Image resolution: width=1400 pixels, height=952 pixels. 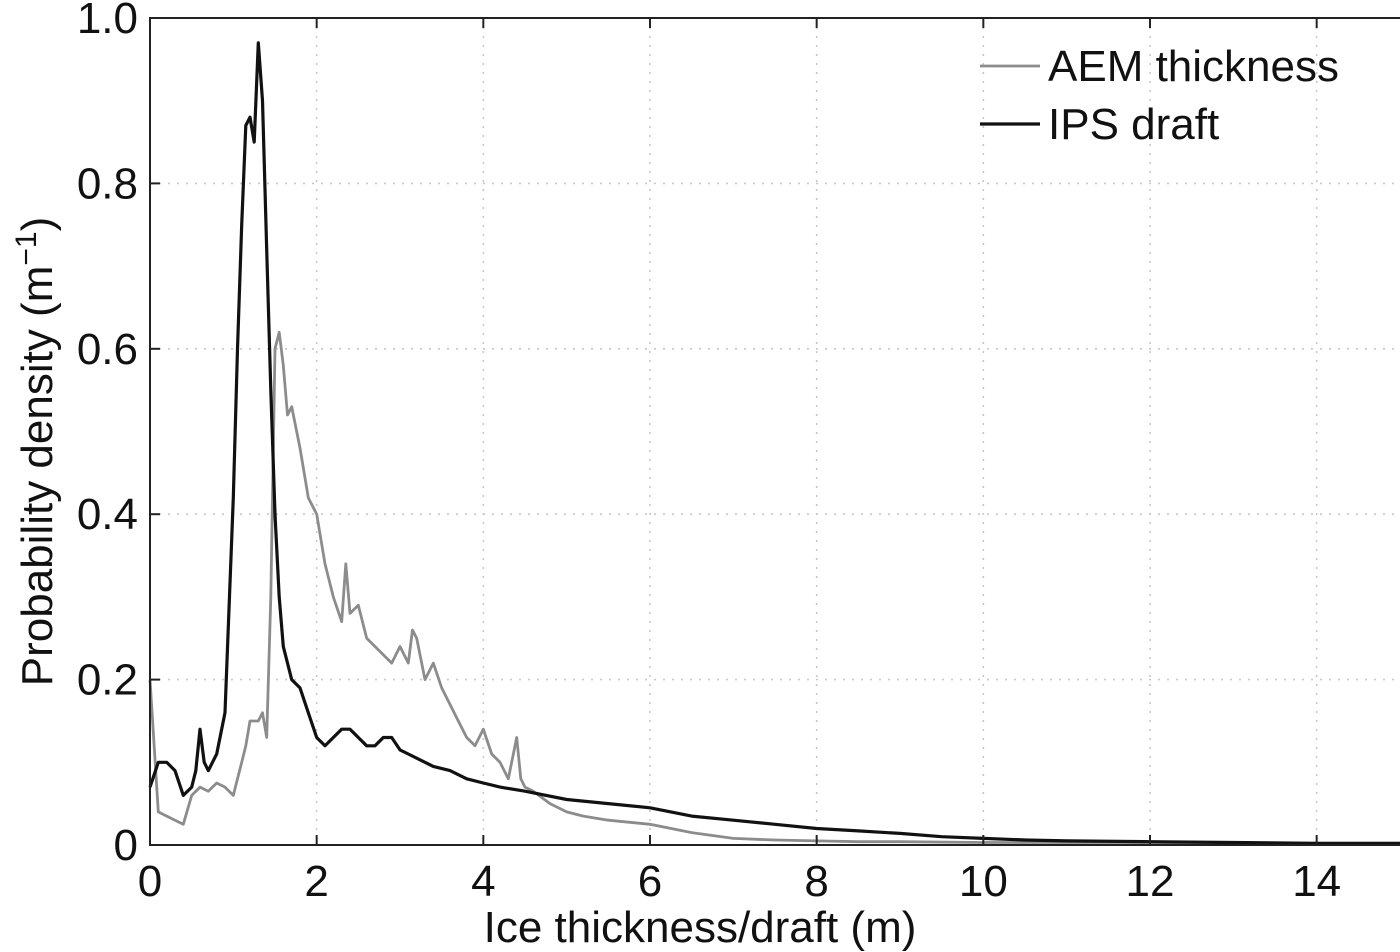 What do you see at coordinates (1133, 124) in the screenshot?
I see `legend-entry: IPS draft` at bounding box center [1133, 124].